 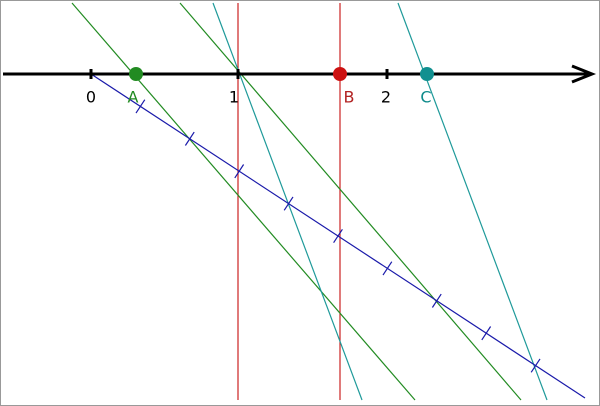 What do you see at coordinates (386, 97) in the screenshot?
I see `tick-label: 2` at bounding box center [386, 97].